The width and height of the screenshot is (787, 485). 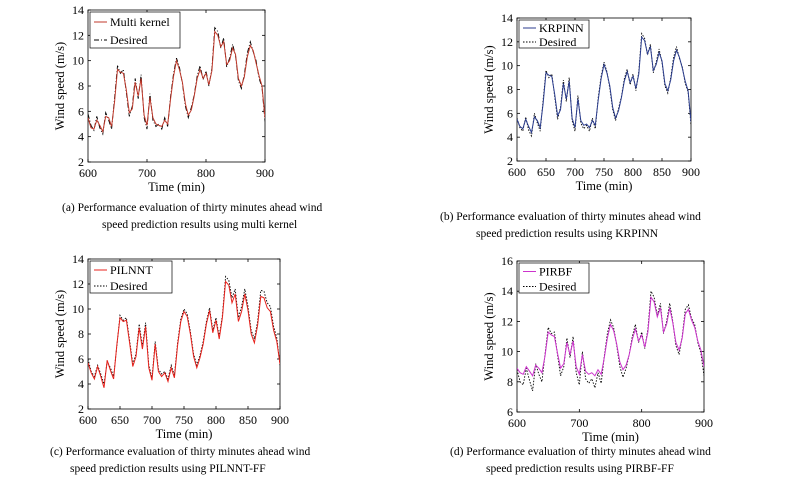 I want to click on plot-frame, so click(x=610, y=336).